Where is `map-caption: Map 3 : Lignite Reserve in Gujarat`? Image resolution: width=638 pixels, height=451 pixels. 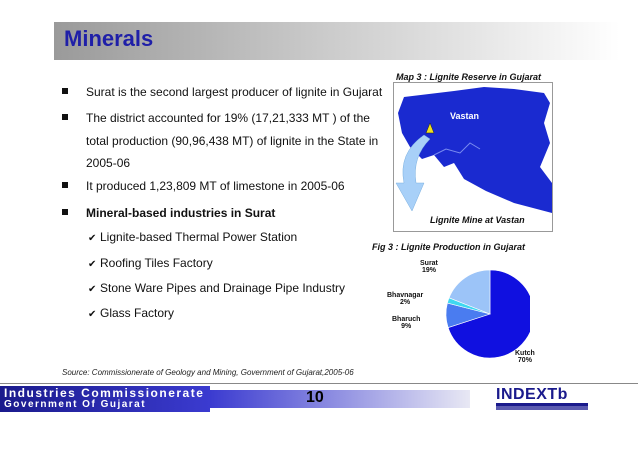
map-caption: Map 3 : Lignite Reserve in Gujarat is located at coordinates (469, 77).